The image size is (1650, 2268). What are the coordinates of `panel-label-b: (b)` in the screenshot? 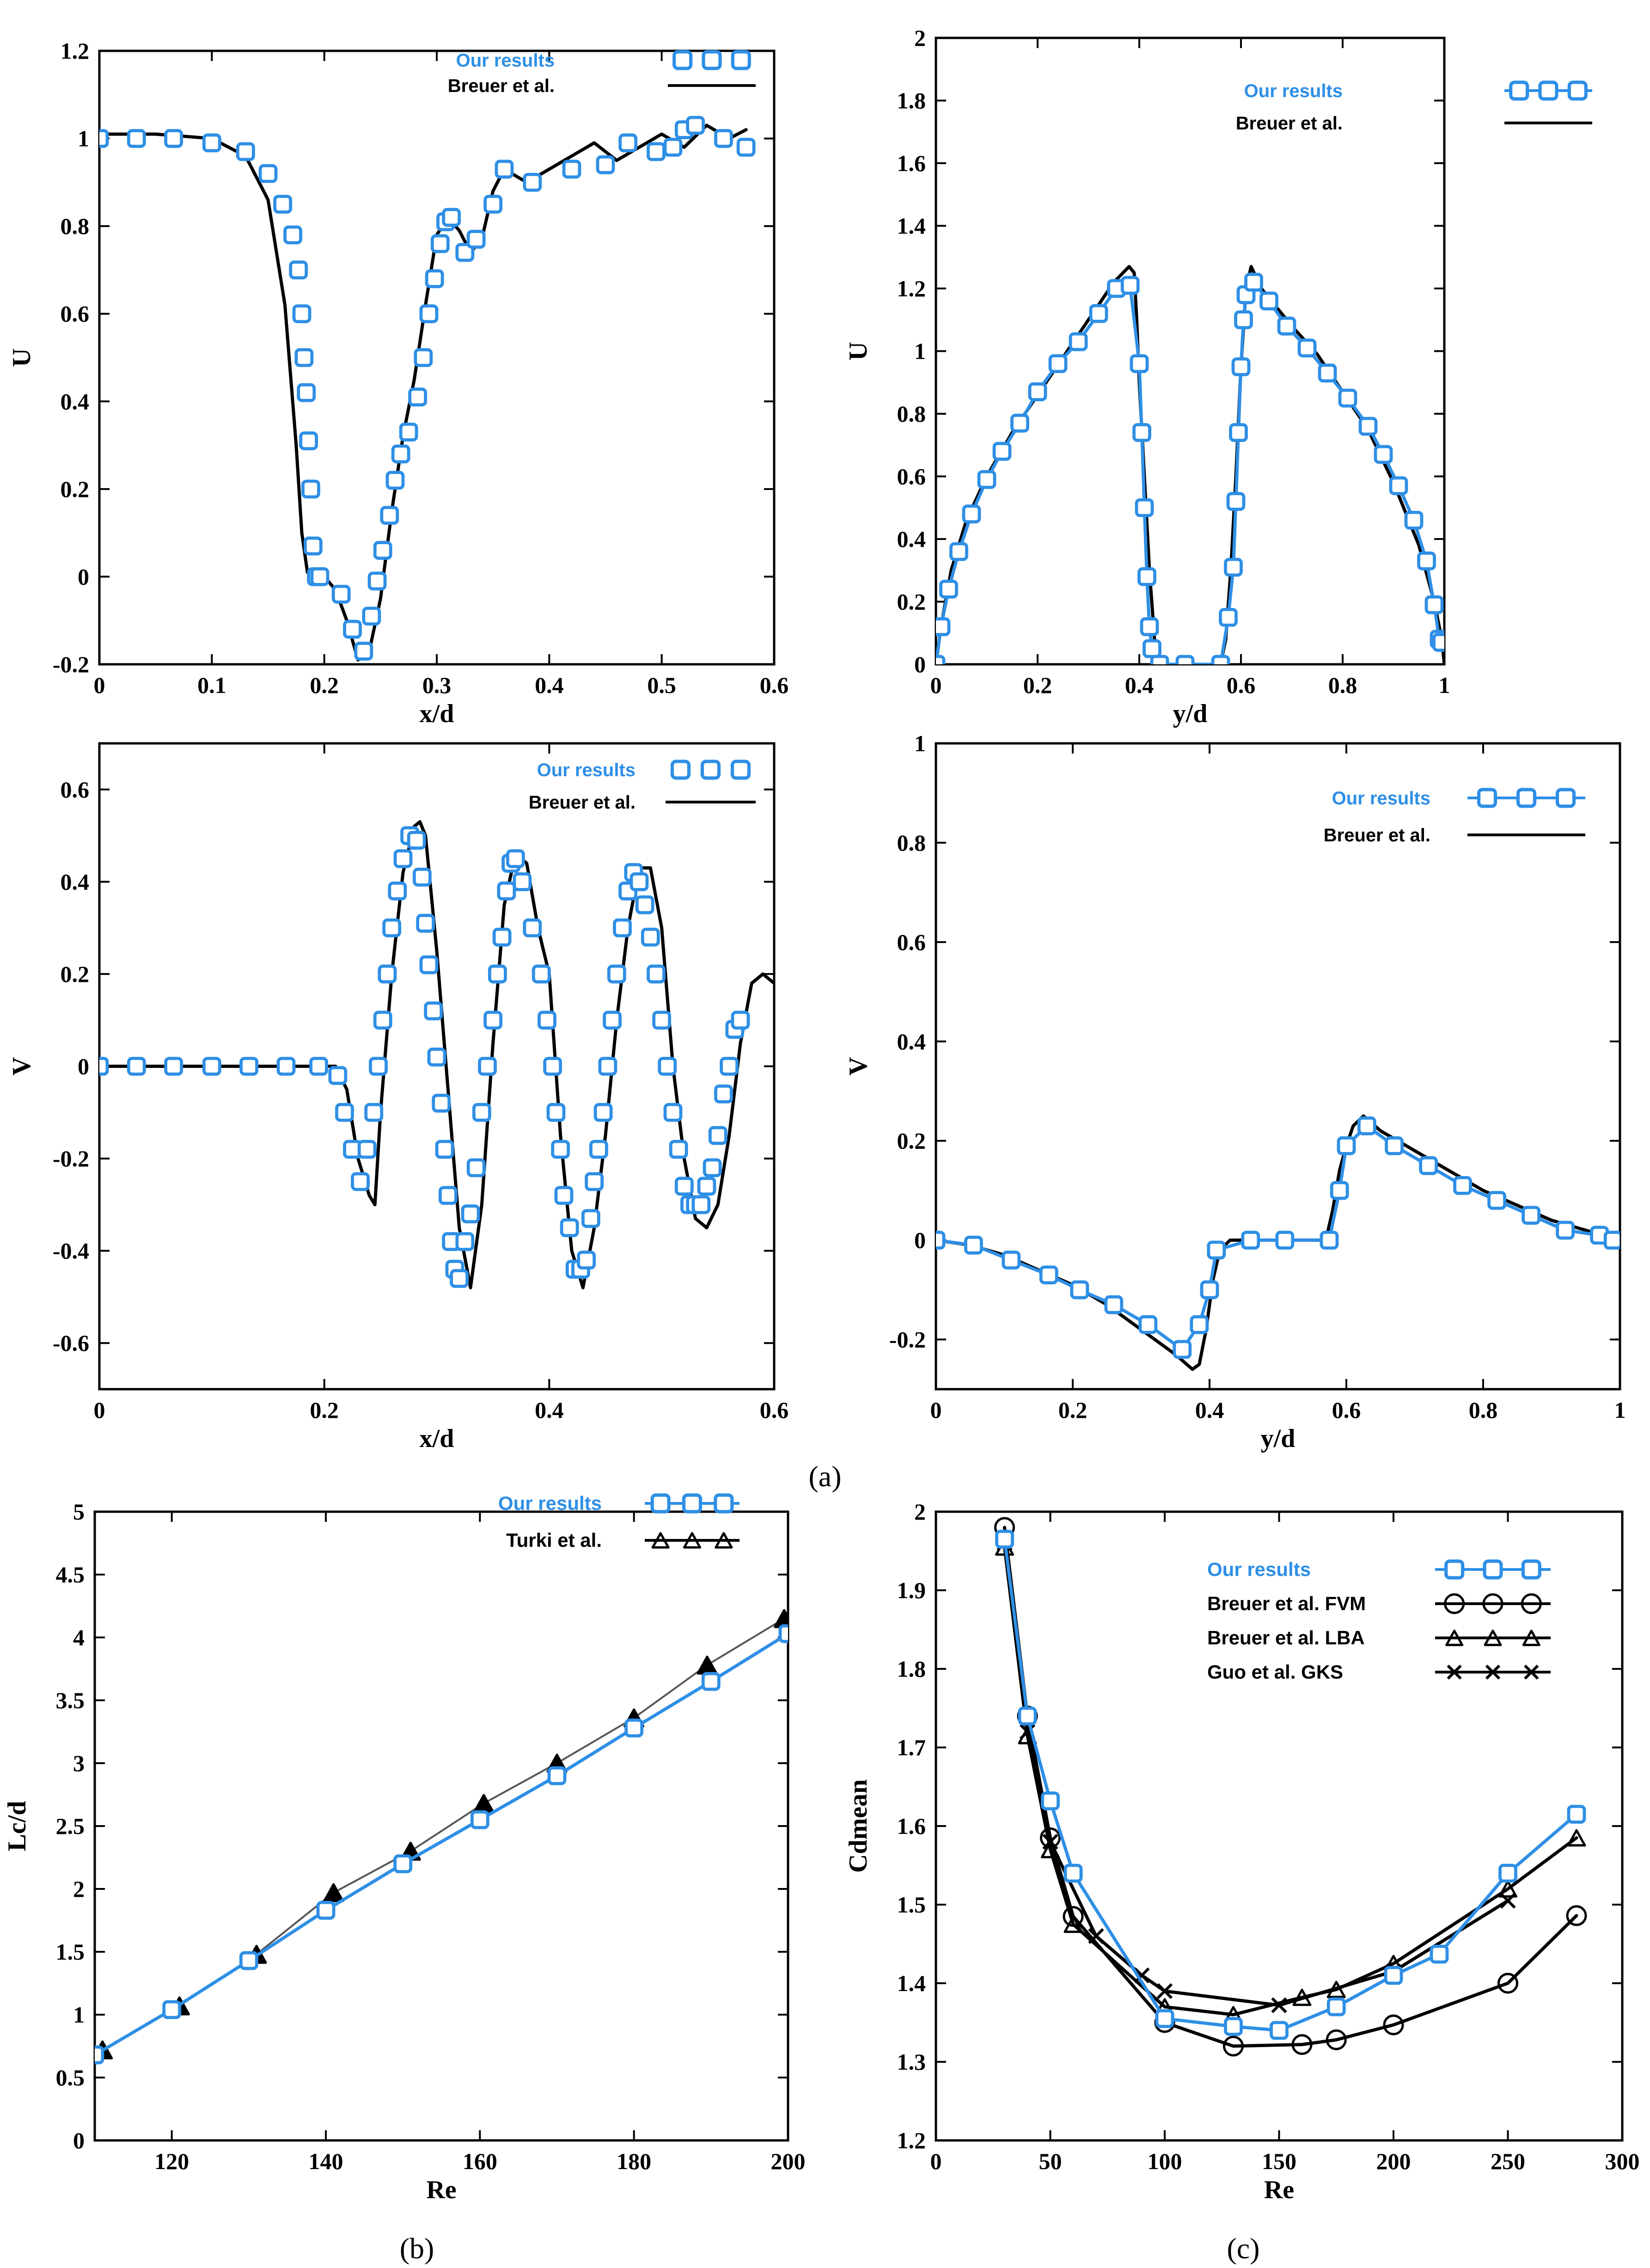 It's located at (417, 2248).